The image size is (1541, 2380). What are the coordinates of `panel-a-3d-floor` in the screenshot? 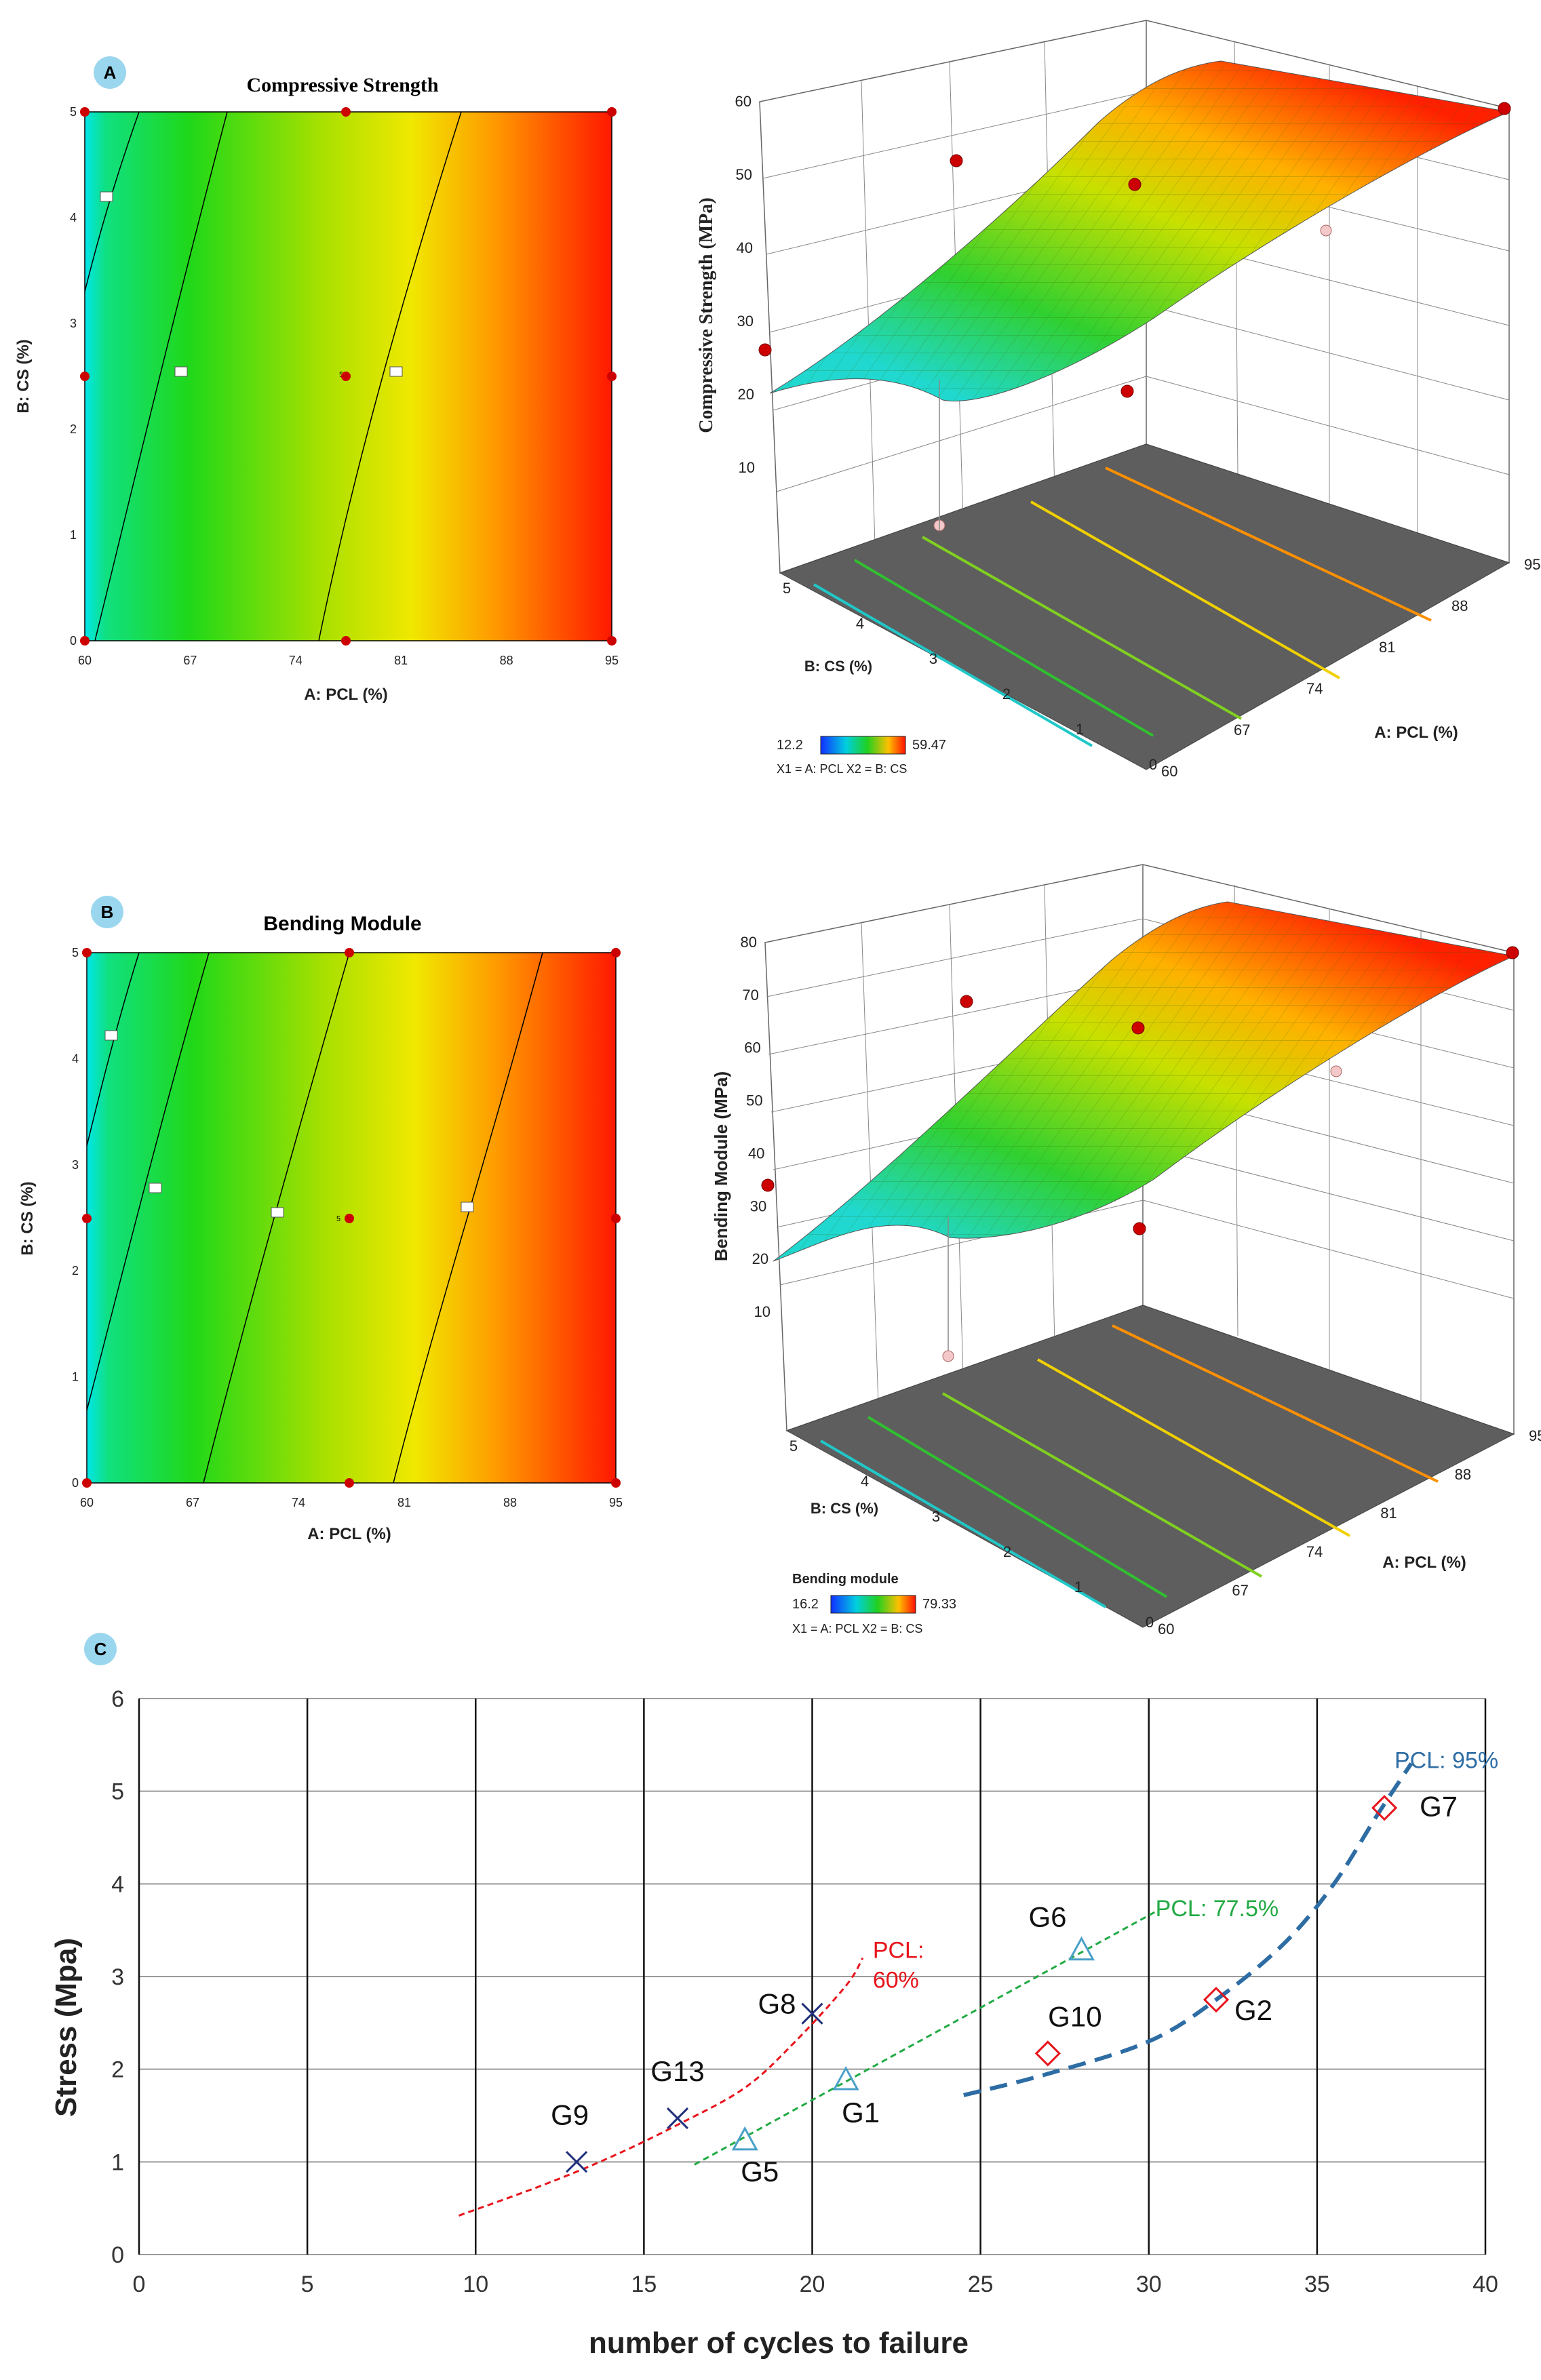 It's located at (1145, 606).